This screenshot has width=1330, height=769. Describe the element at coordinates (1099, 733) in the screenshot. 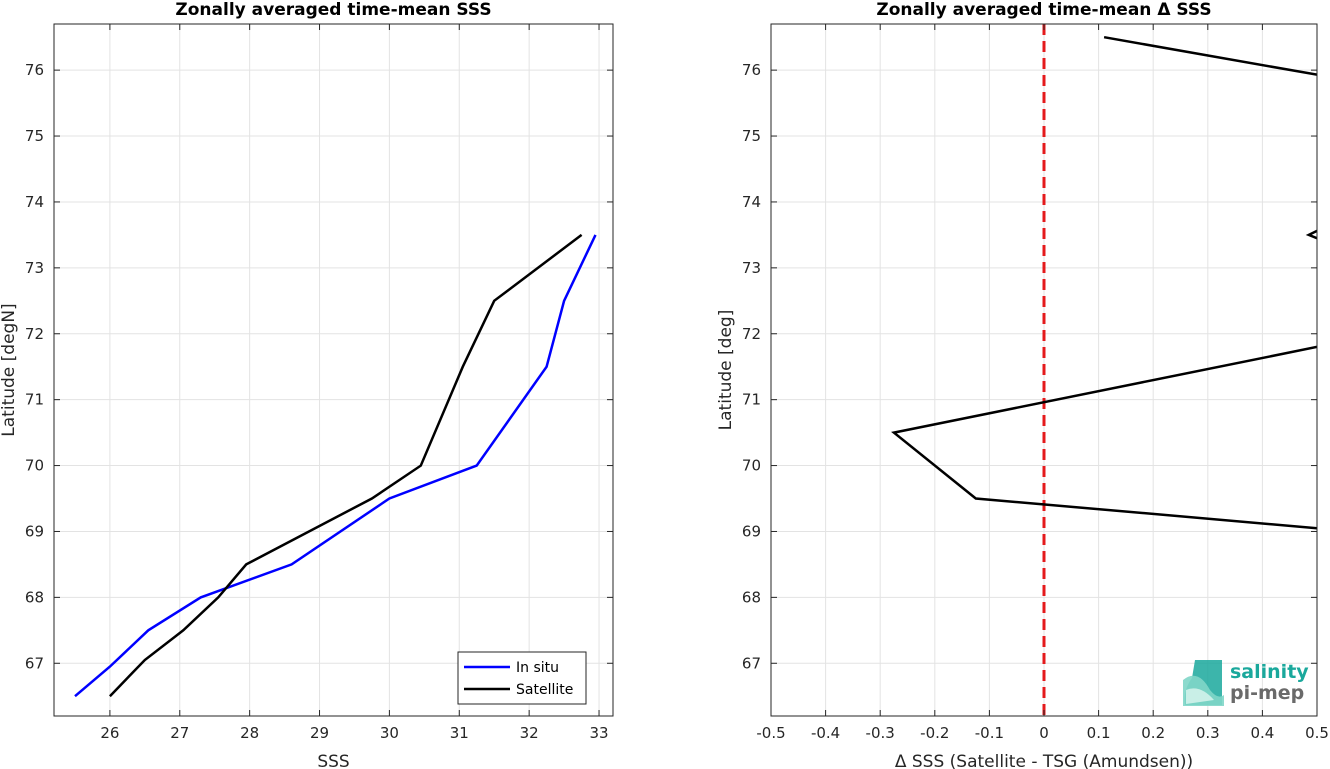

I see `x-tick-label: 0.1` at that location.